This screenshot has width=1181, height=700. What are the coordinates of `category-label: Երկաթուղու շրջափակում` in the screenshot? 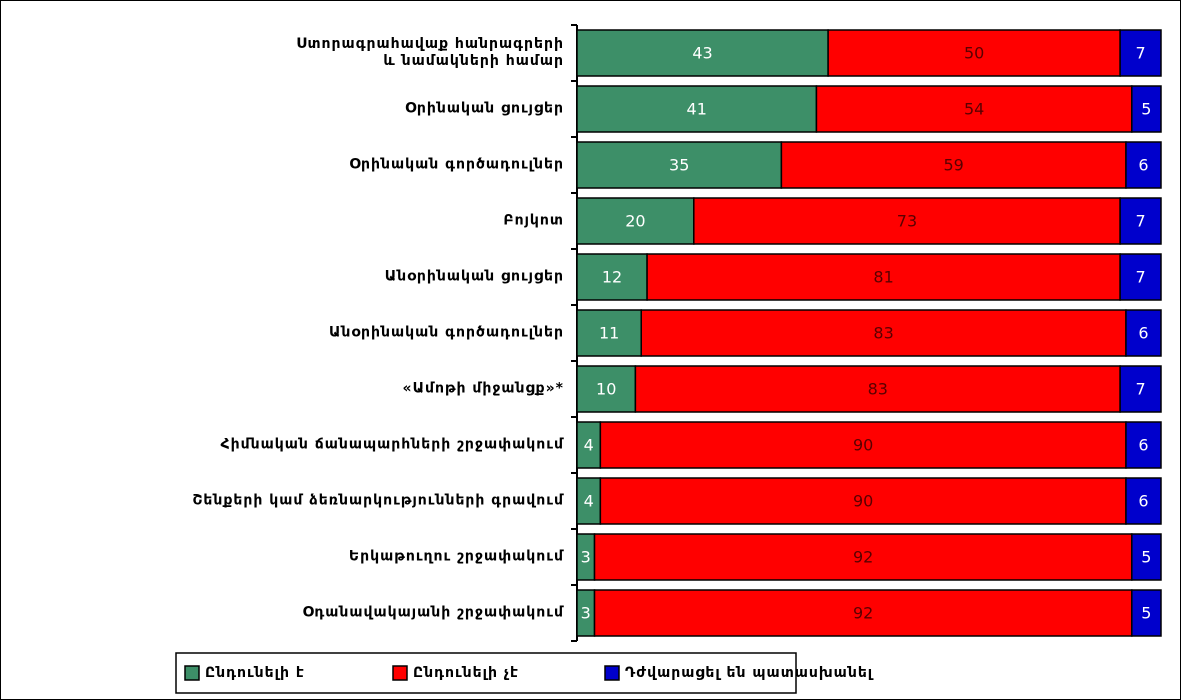 It's located at (456, 556).